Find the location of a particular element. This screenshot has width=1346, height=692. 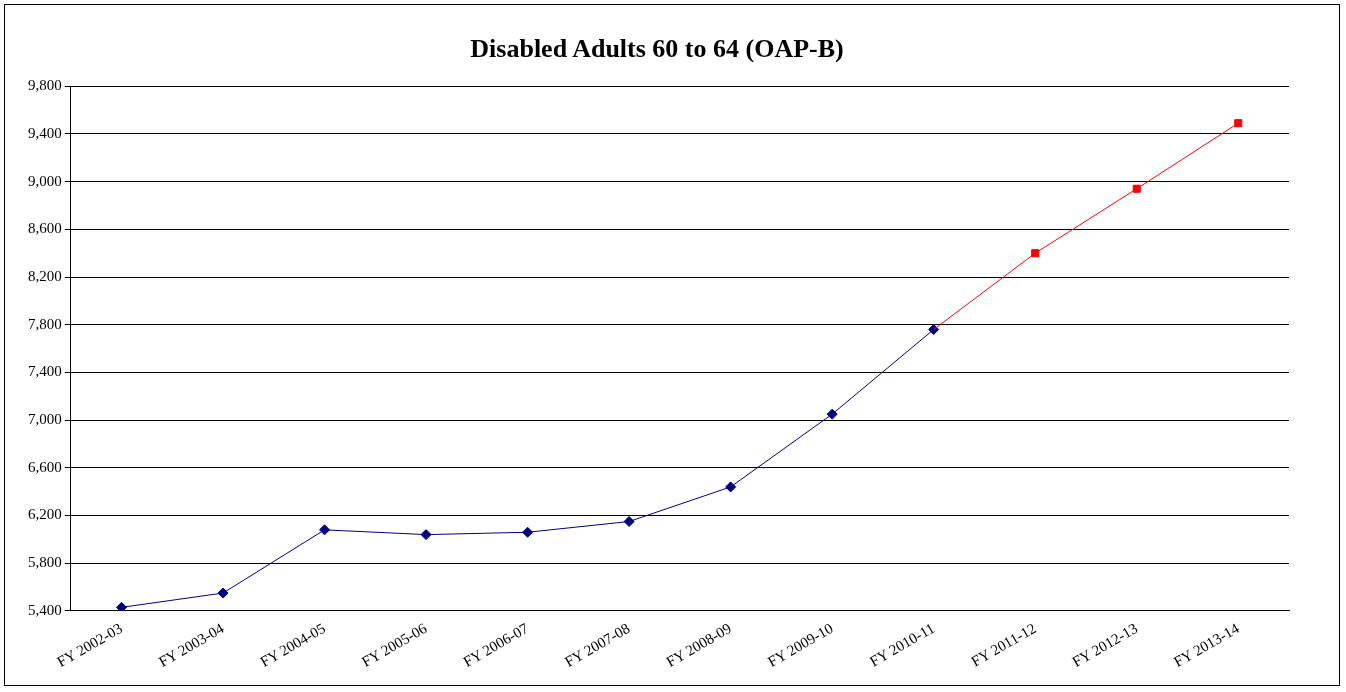

y-tick-label: 9,800 is located at coordinates (45, 85).